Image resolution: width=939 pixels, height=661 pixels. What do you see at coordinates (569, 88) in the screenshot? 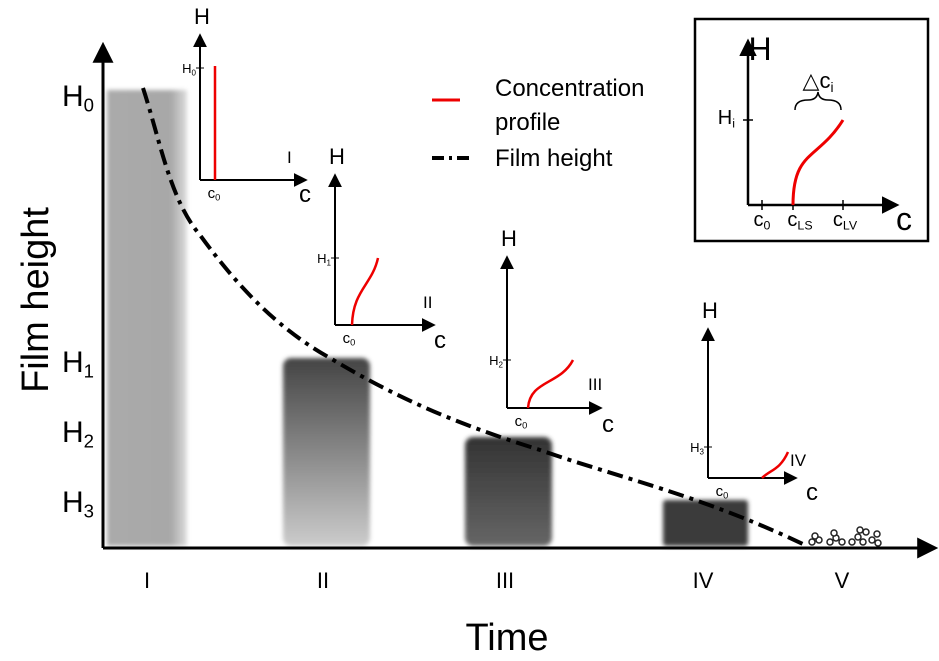
I see `legend-label: Concentration` at bounding box center [569, 88].